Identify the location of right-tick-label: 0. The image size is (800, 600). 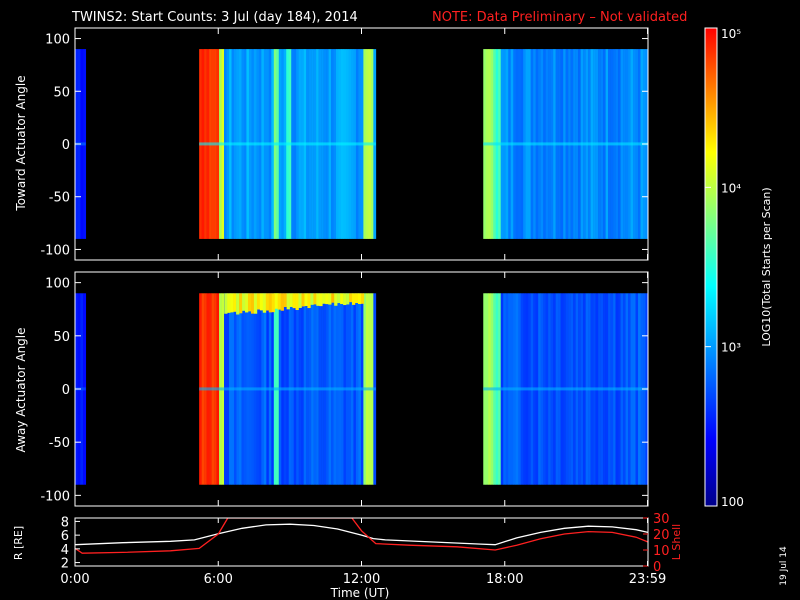
(657, 567).